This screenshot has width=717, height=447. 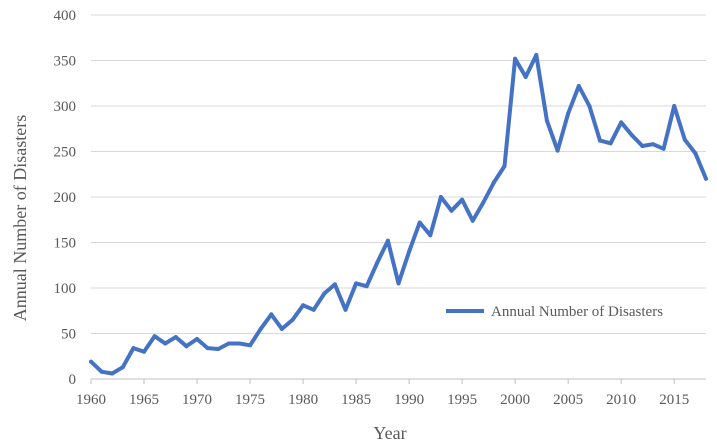 I want to click on x-tick-label: 1965, so click(x=144, y=400).